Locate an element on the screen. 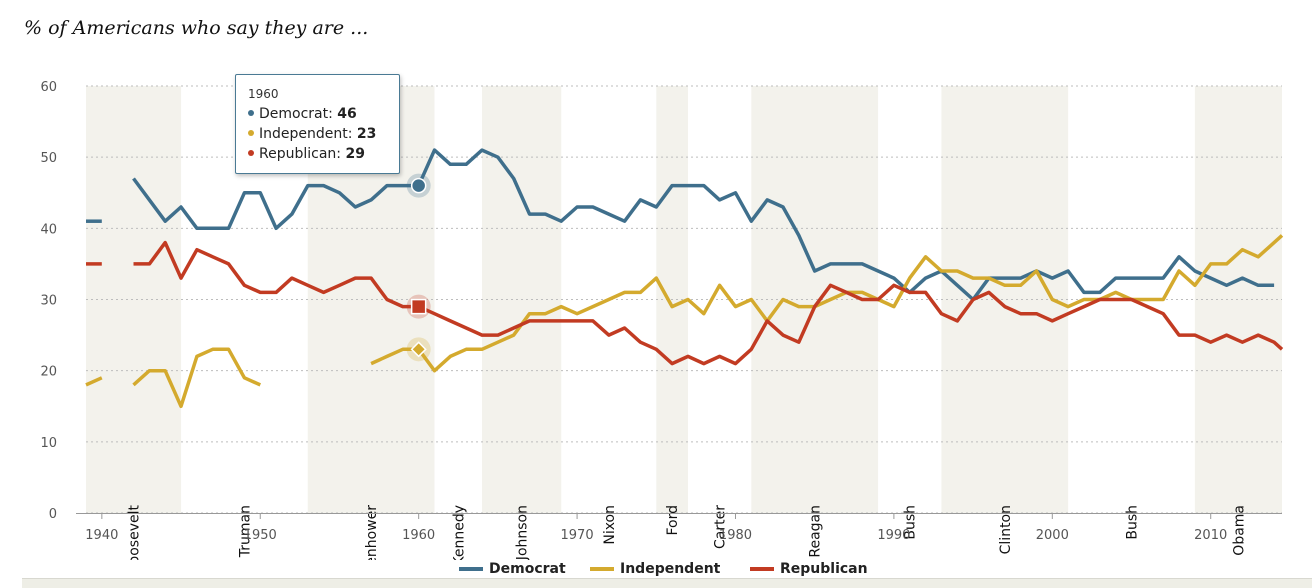 The image size is (1312, 588). tooltip-label: Democrat: is located at coordinates (296, 114).